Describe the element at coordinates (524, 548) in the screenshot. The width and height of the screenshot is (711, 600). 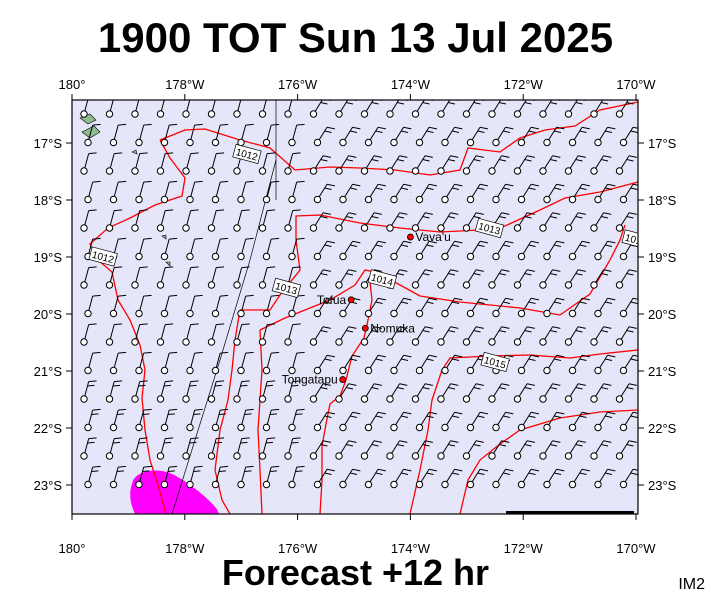
I see `lon-label-bottom: 172°W` at that location.